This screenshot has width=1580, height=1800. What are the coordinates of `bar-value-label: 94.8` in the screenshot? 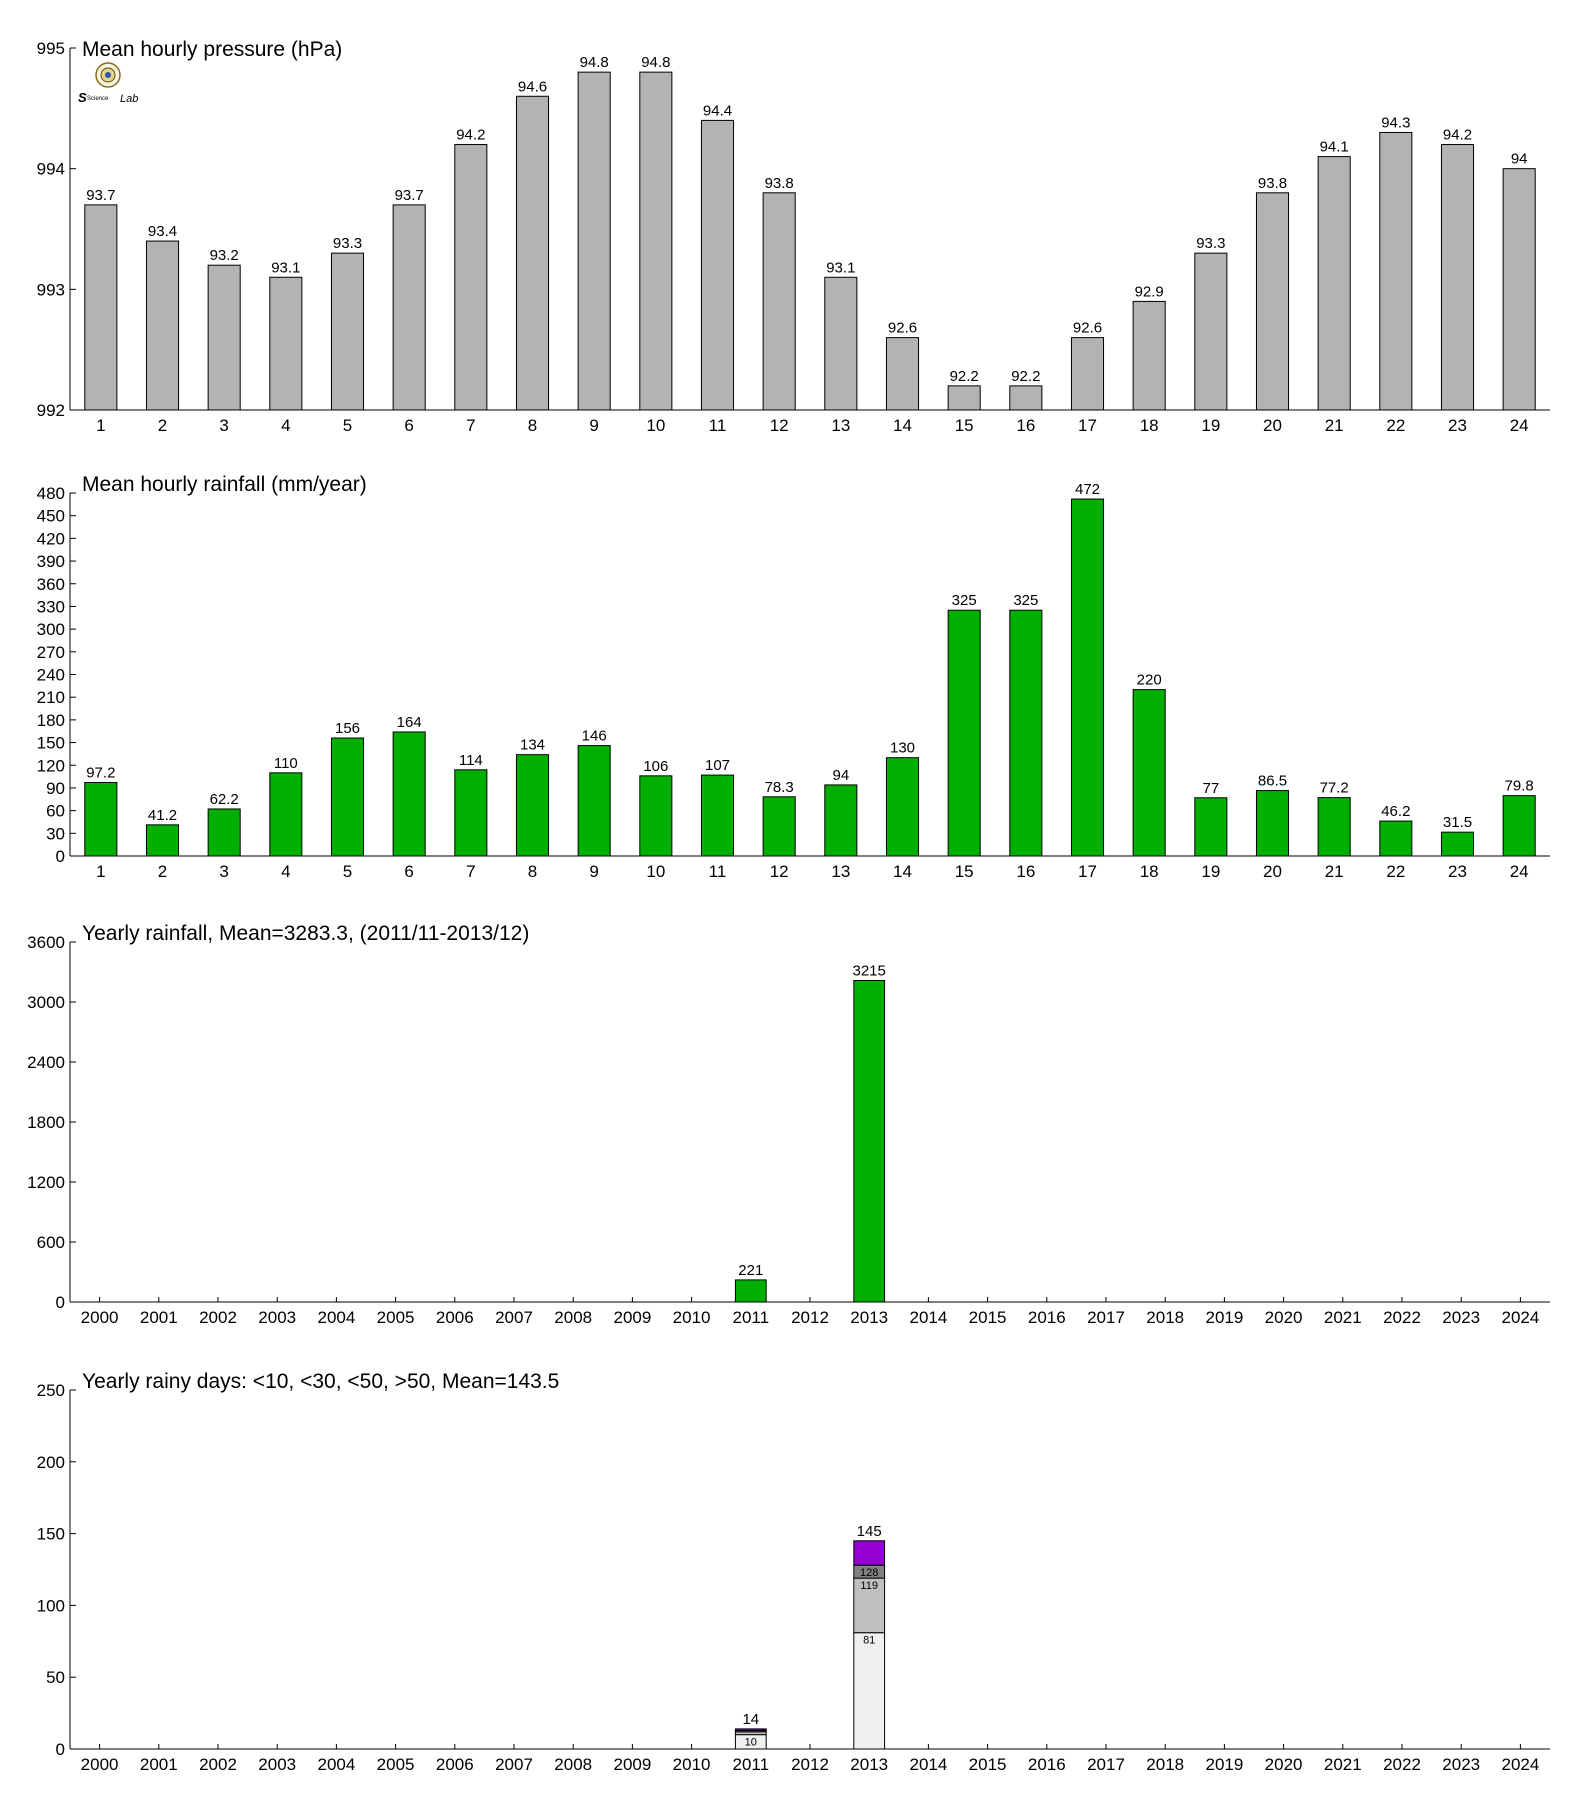 It's located at (655, 62).